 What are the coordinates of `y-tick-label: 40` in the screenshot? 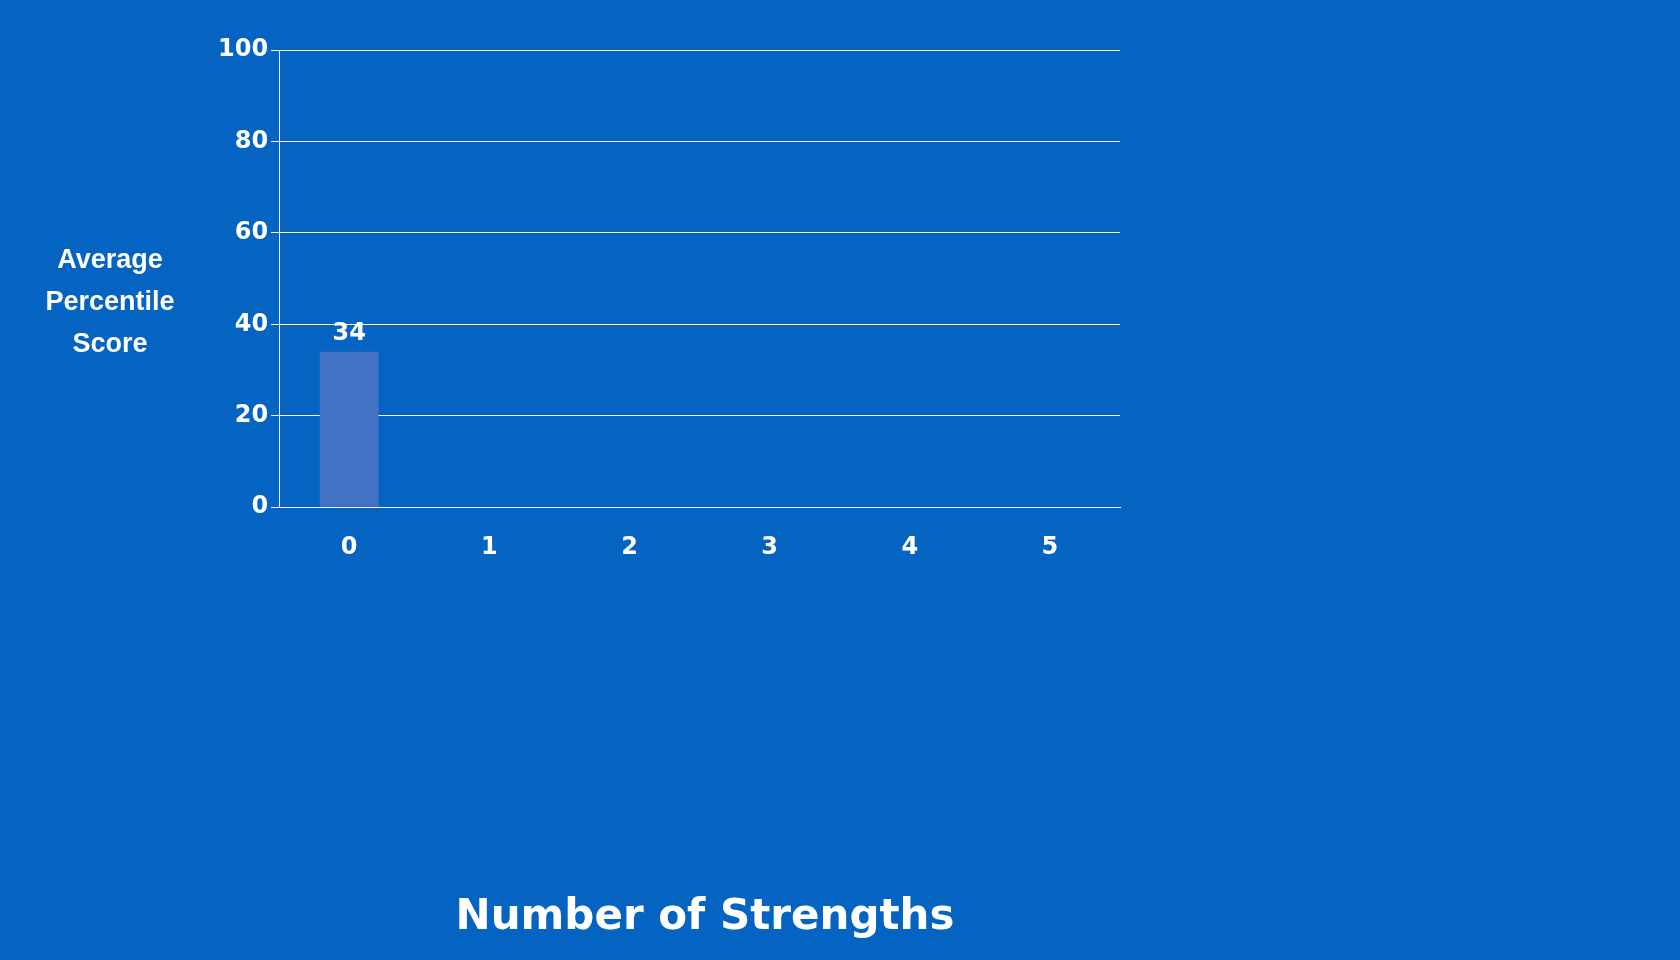 It's located at (251, 322).